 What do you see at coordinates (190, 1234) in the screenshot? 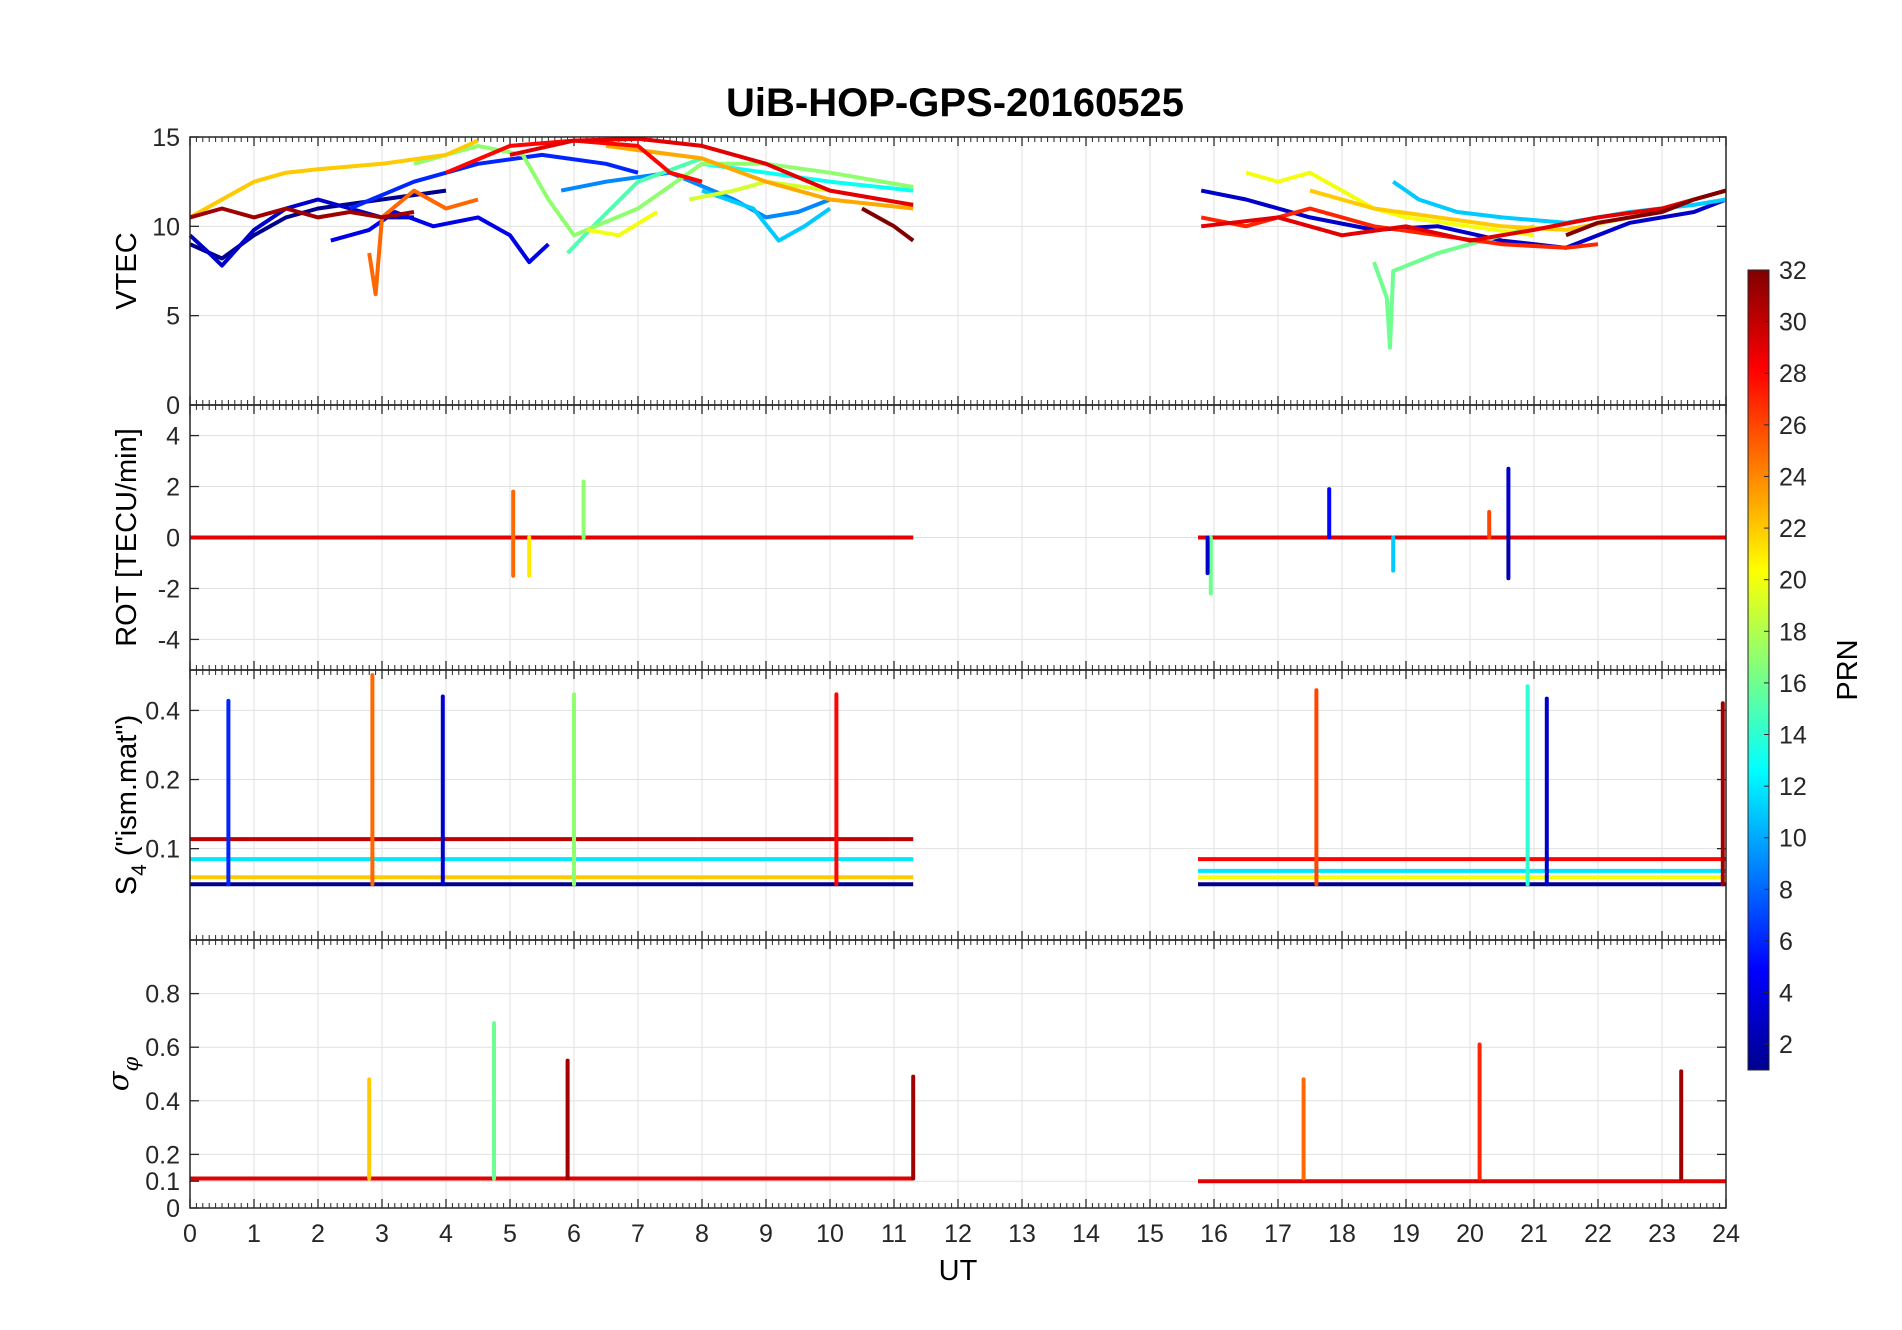
I see `x-tick-label: 0` at bounding box center [190, 1234].